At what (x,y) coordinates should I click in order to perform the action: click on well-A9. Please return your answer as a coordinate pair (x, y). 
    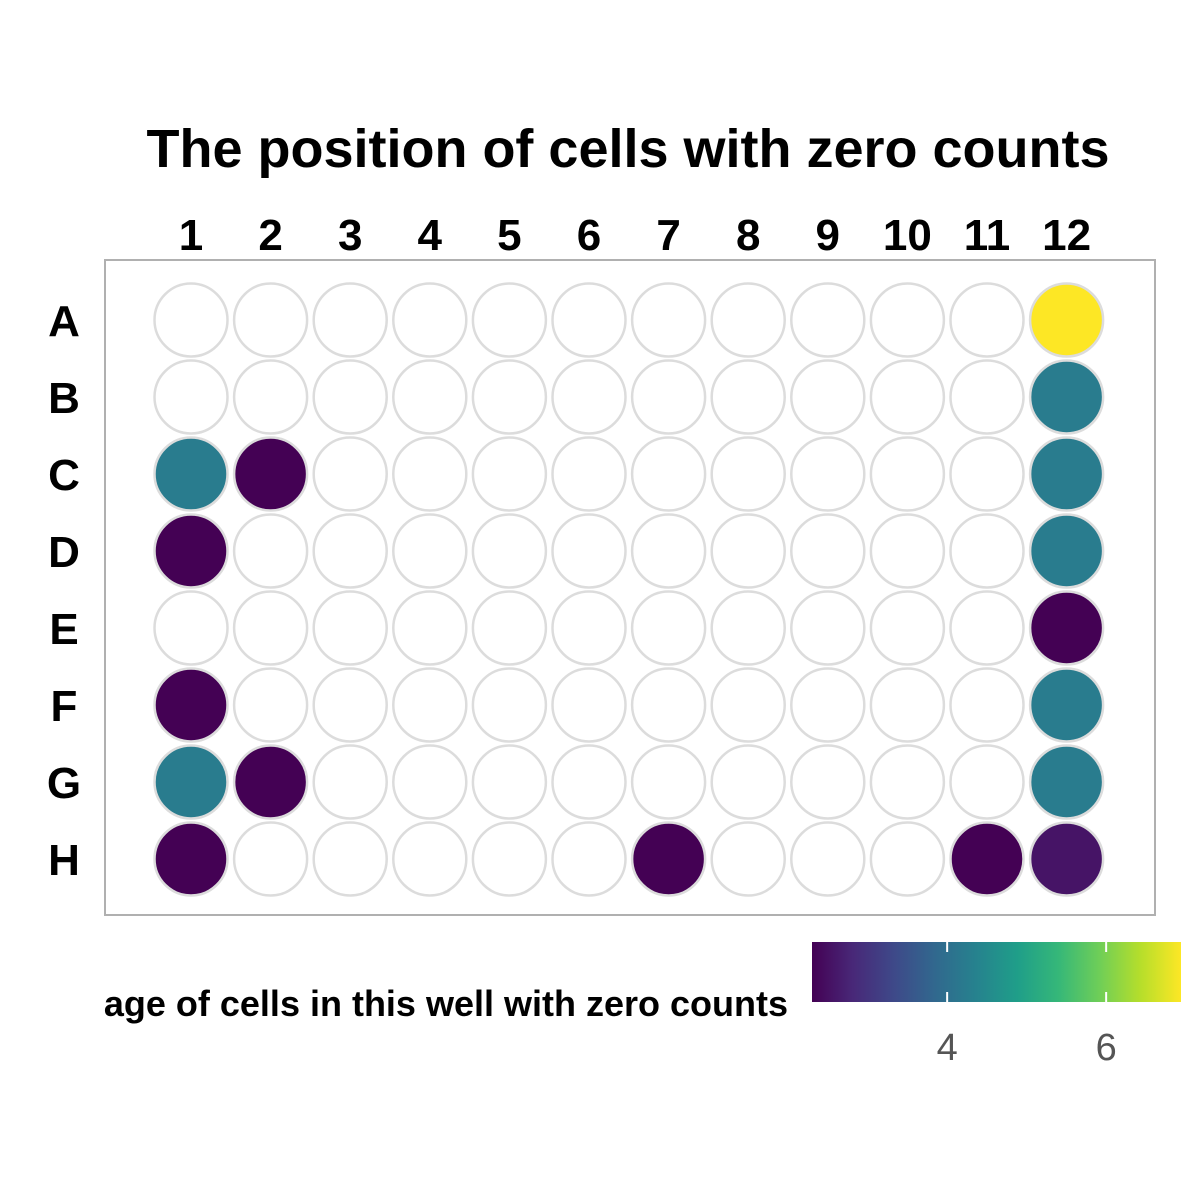
    Looking at the image, I should click on (828, 320).